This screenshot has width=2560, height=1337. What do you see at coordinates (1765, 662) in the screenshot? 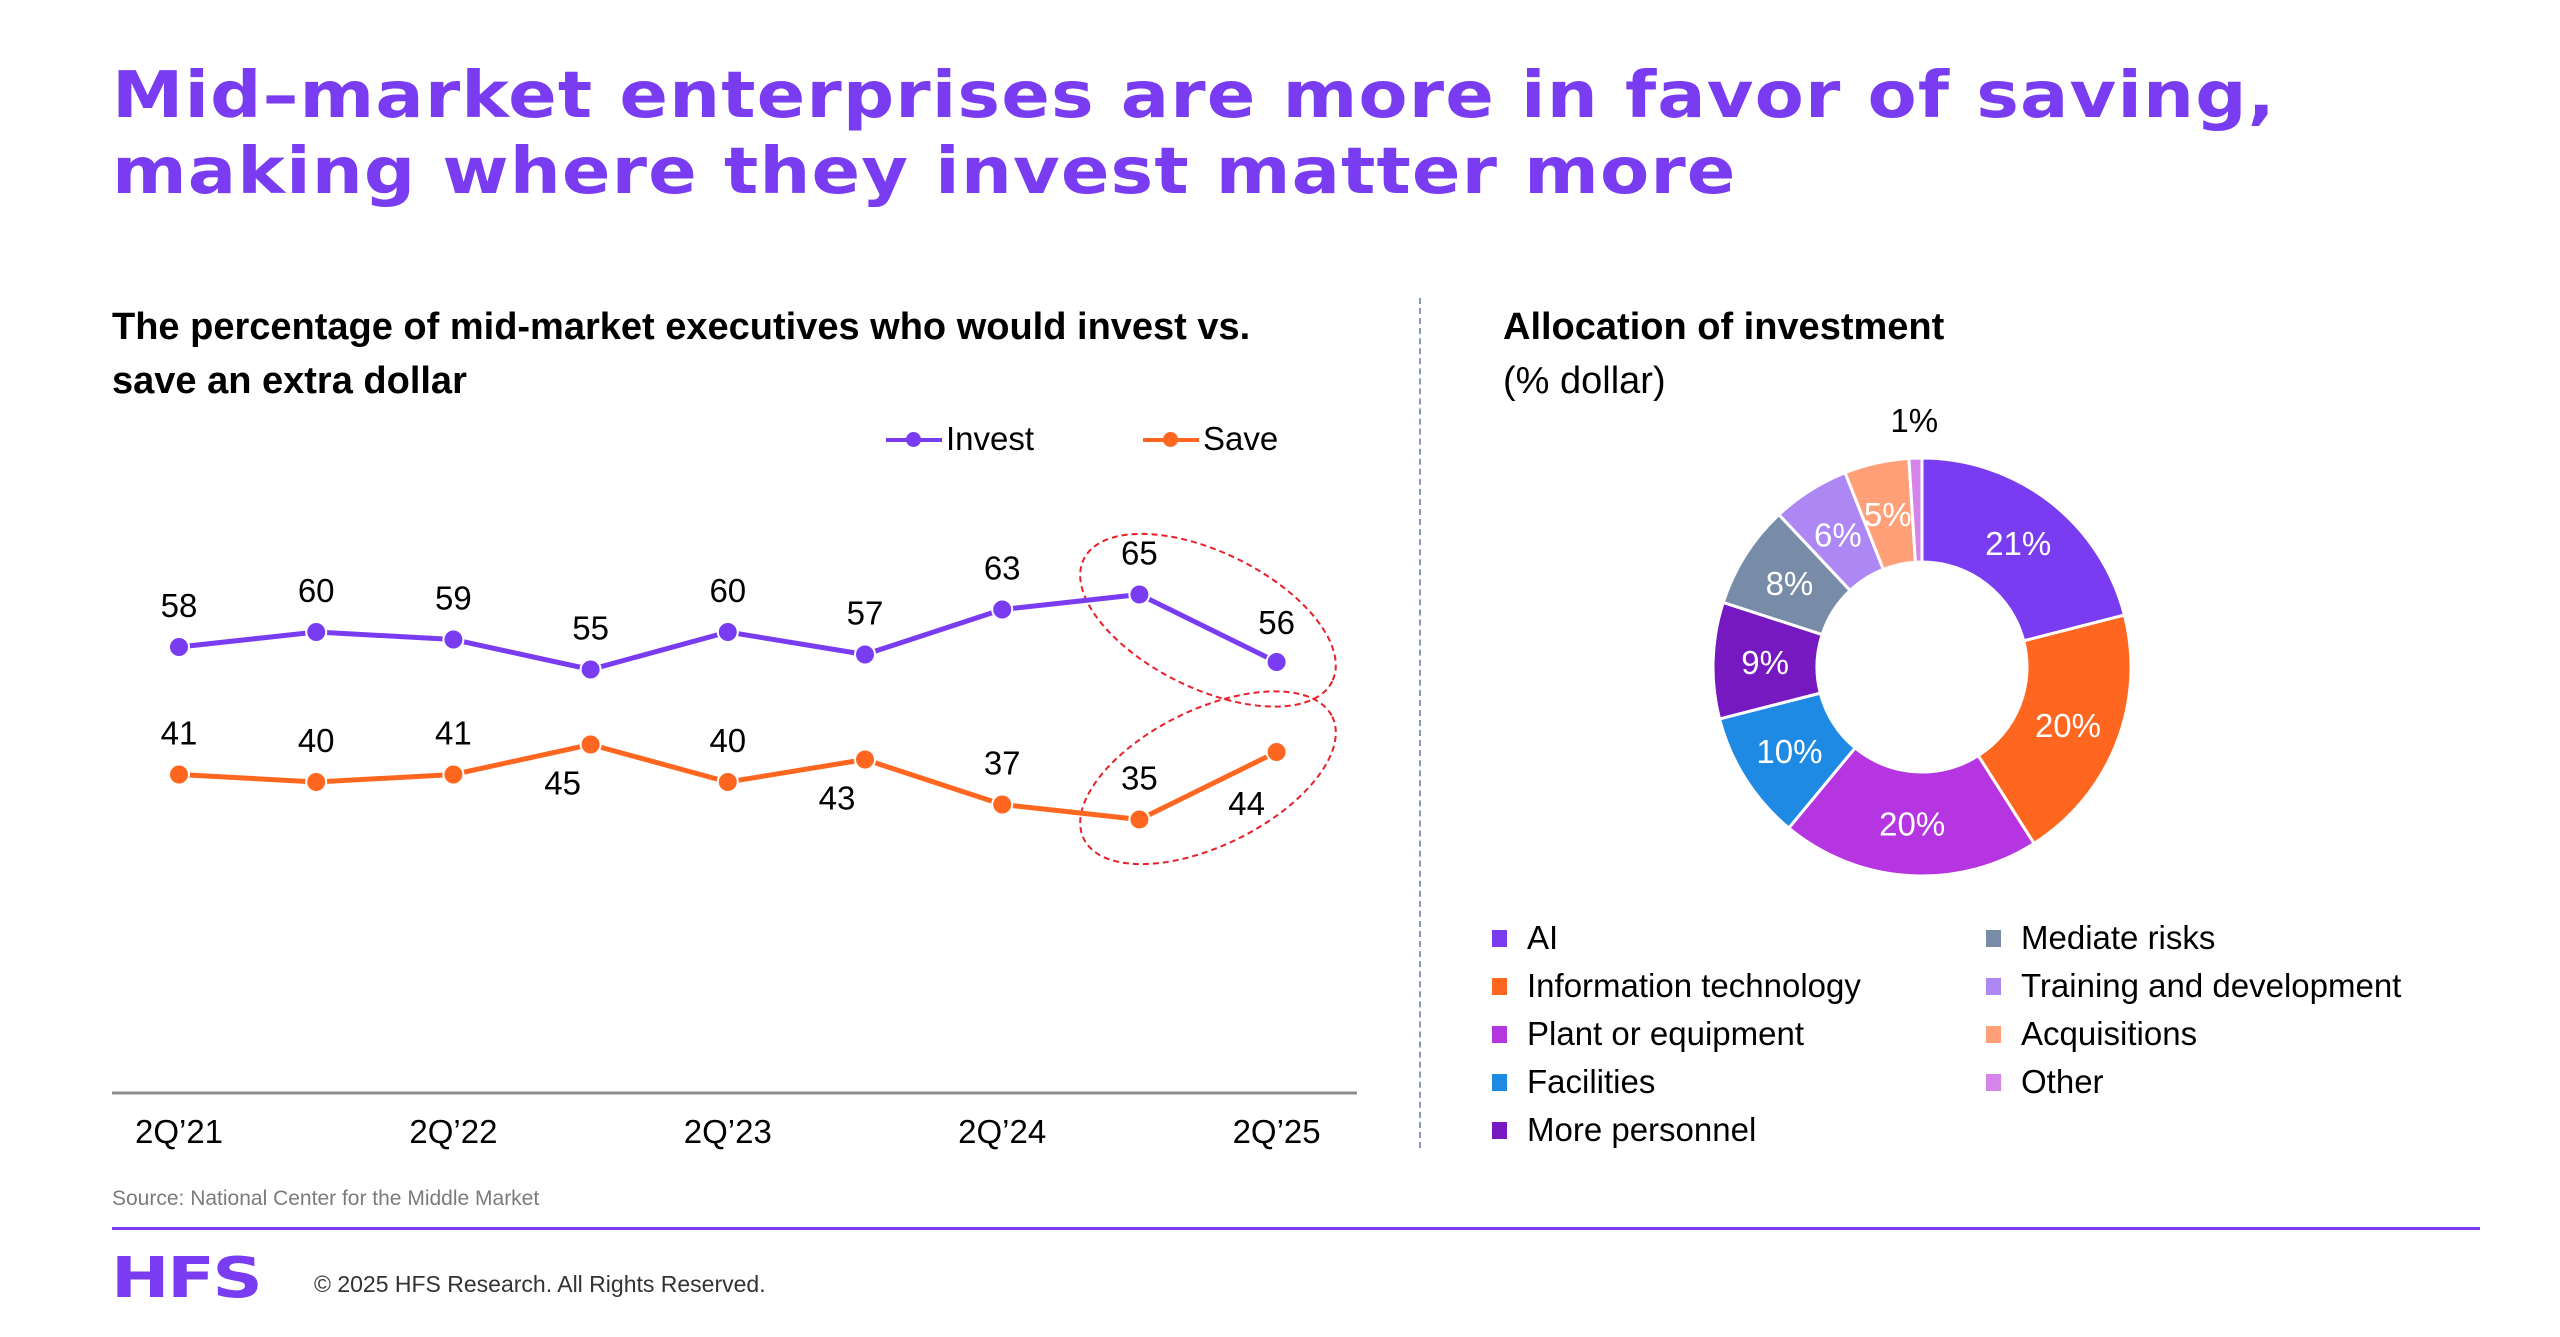
I see `donut-slice-label: 9%` at bounding box center [1765, 662].